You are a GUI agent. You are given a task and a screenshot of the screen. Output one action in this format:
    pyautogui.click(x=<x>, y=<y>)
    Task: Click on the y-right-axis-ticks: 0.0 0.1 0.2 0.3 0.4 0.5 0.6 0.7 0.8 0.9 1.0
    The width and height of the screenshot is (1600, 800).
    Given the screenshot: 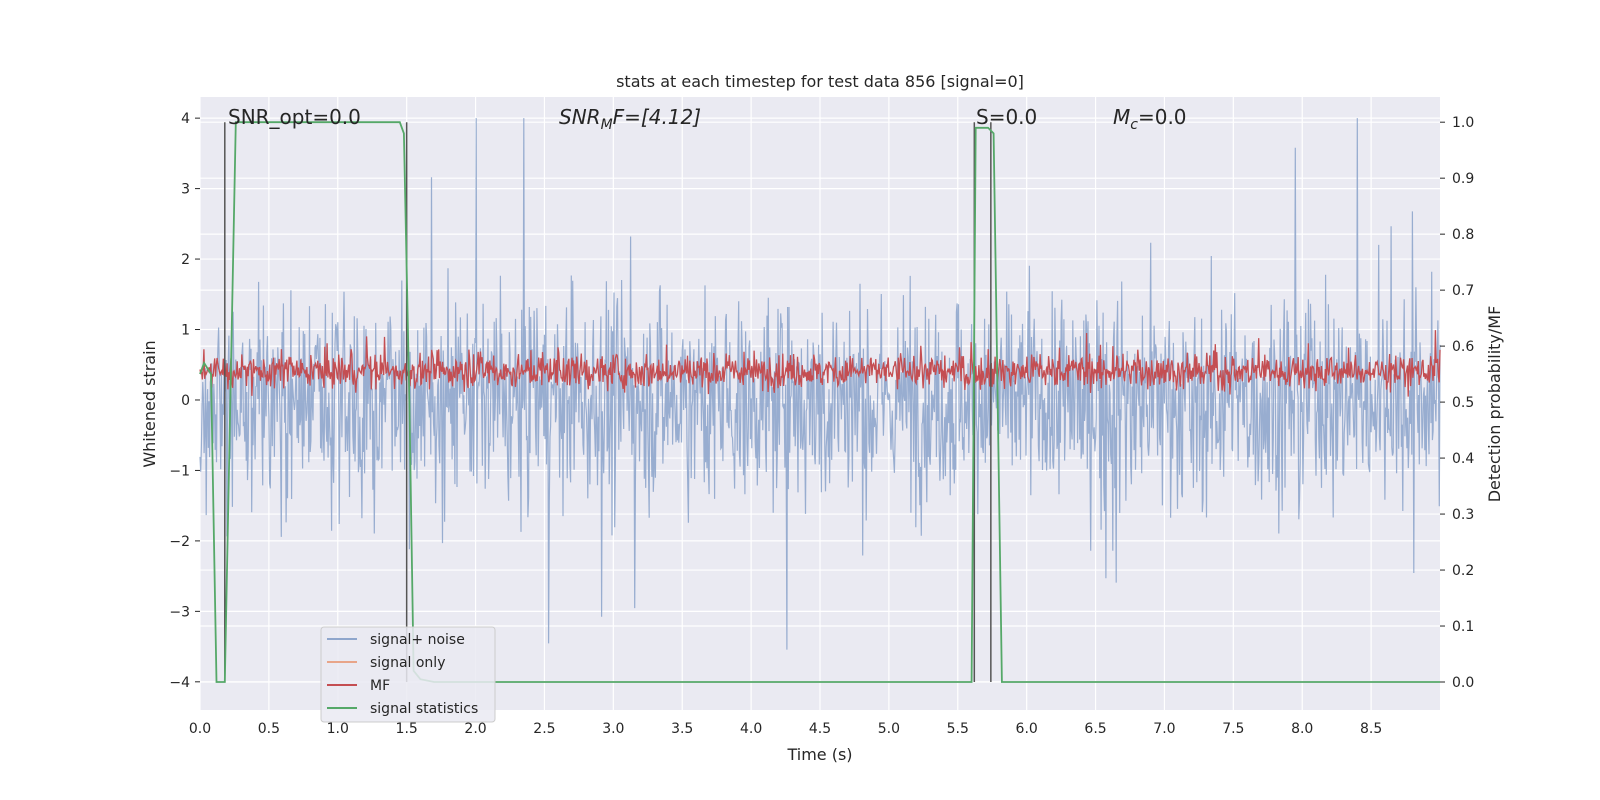 What is the action you would take?
    pyautogui.click(x=1457, y=403)
    